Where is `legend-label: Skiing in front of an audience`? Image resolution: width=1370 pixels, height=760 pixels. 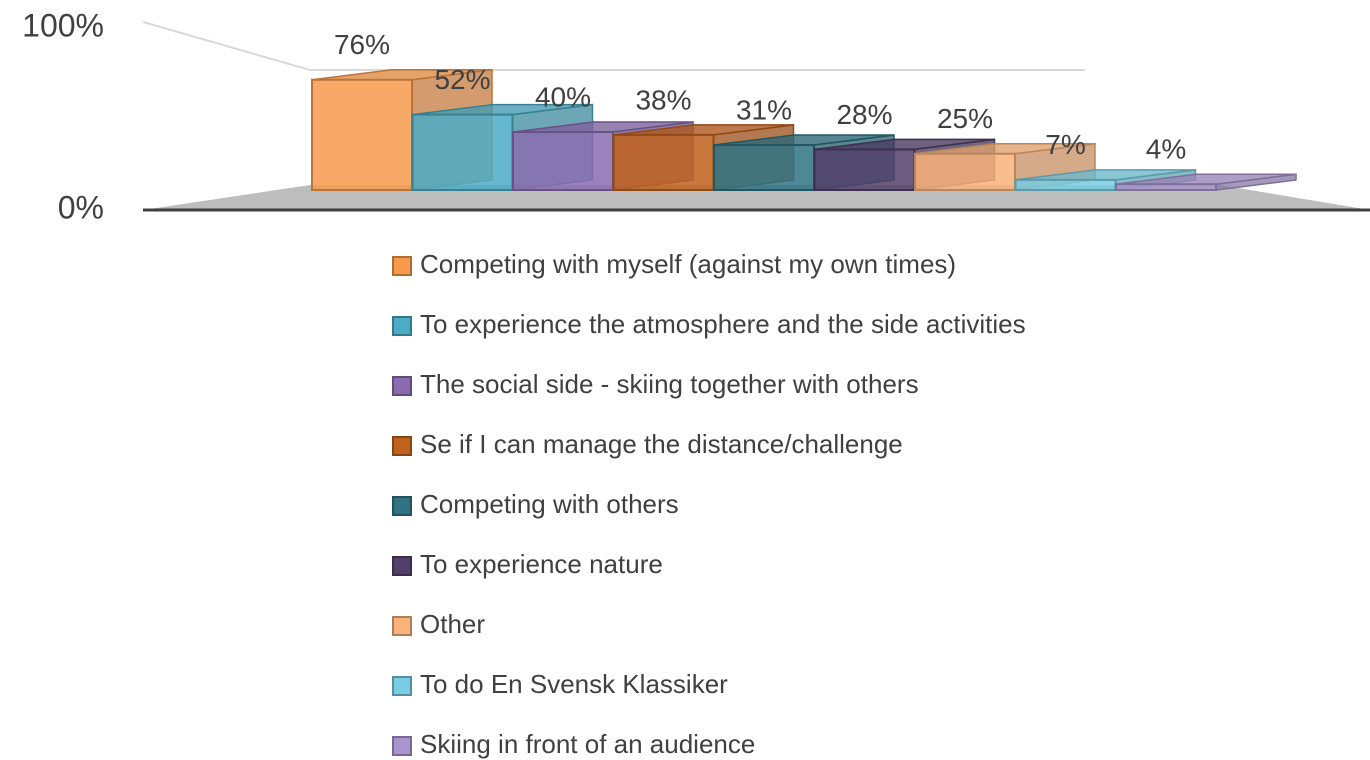
legend-label: Skiing in front of an audience is located at coordinates (587, 744).